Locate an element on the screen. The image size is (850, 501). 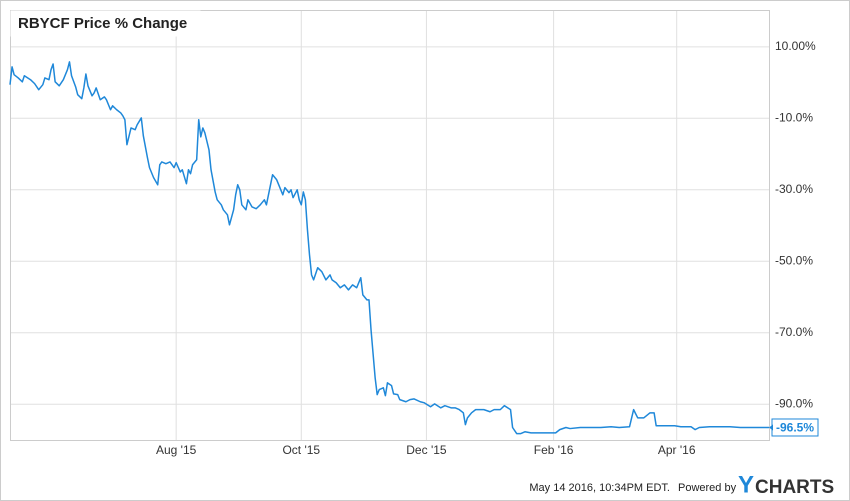
last-value-pointer is located at coordinates (771, 427).